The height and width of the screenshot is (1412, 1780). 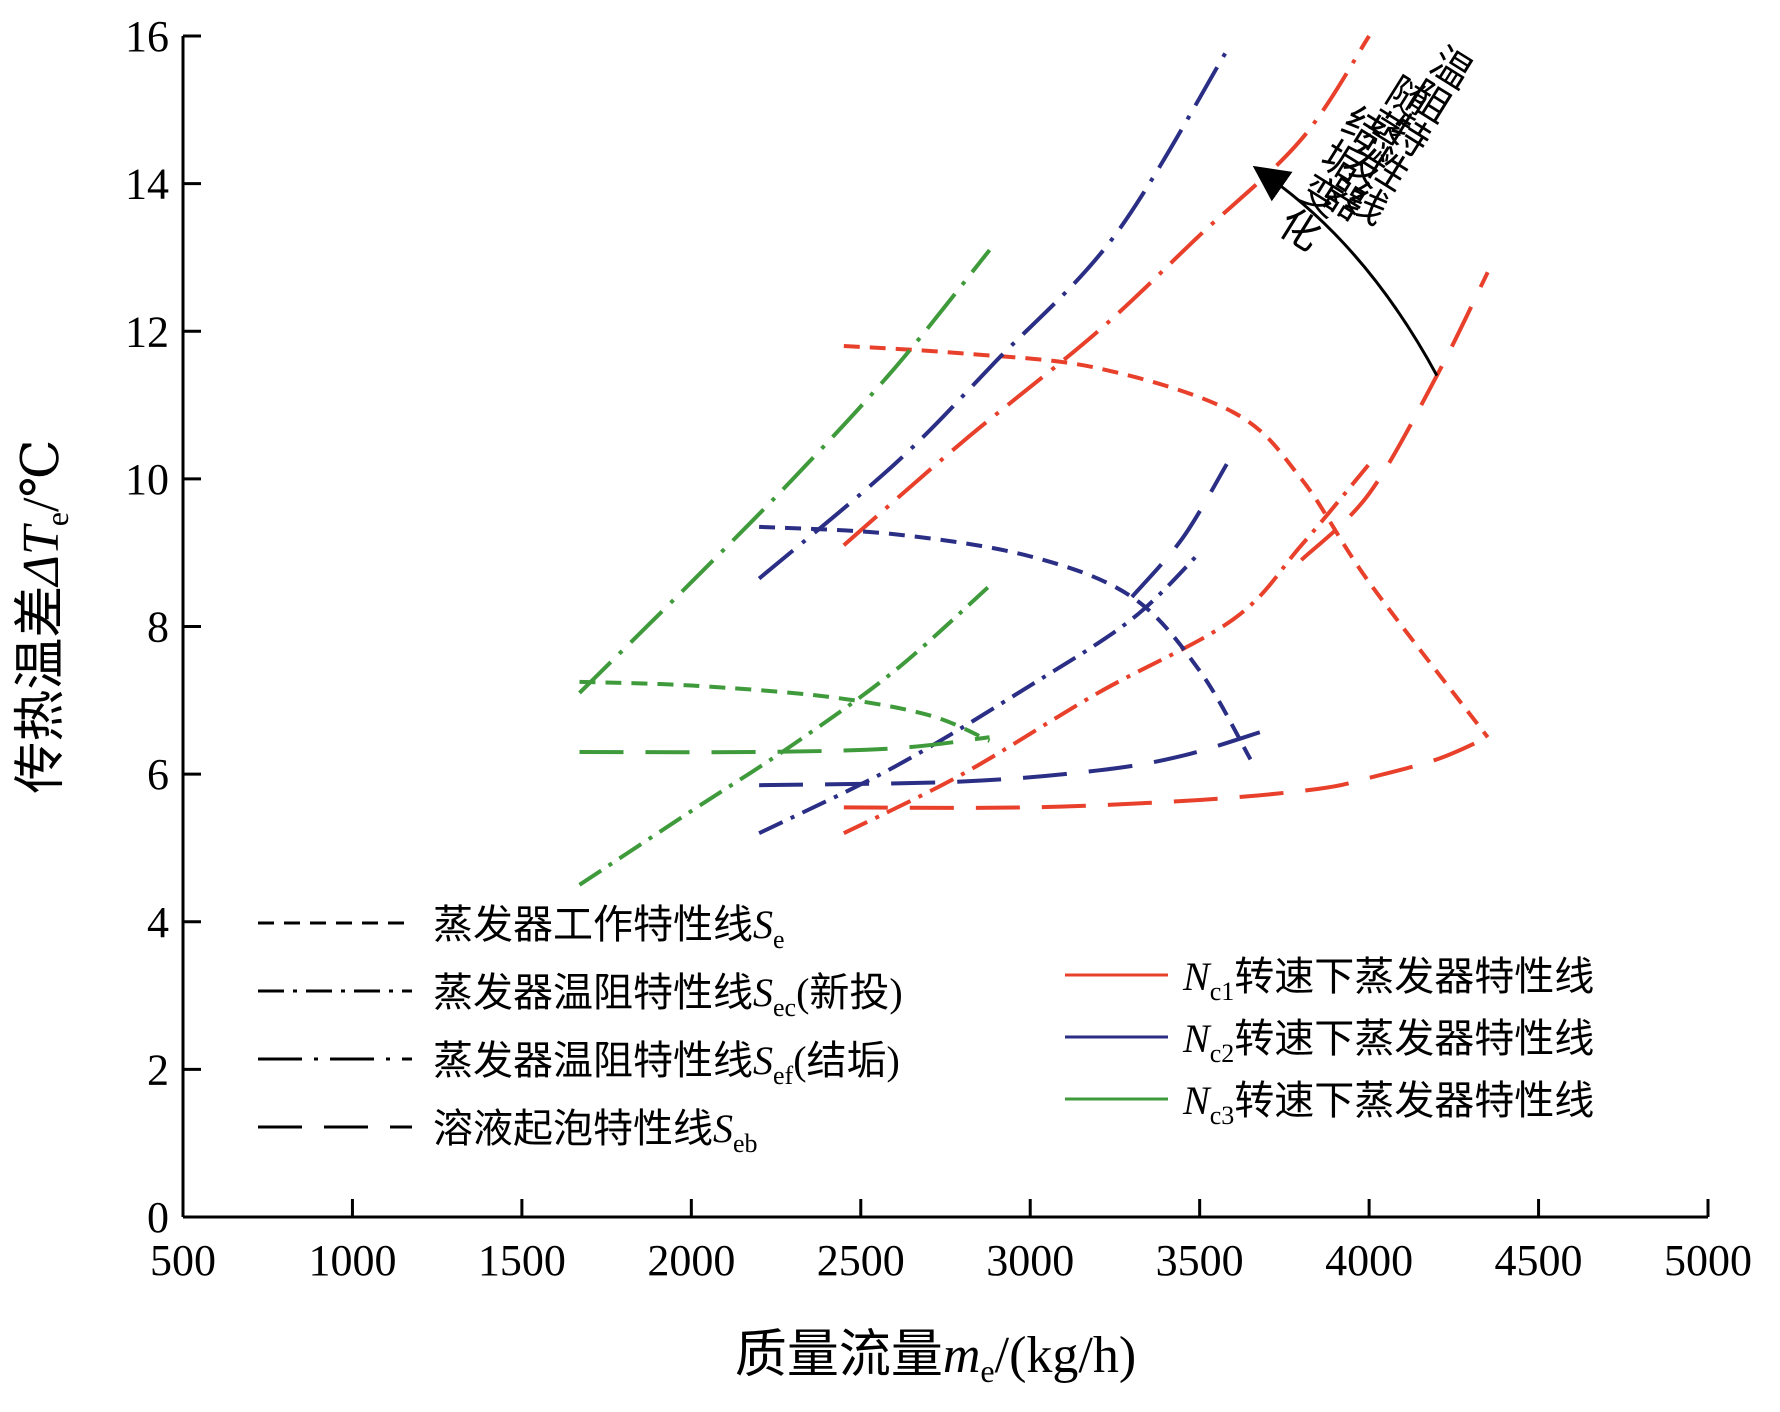 What do you see at coordinates (861, 1260) in the screenshot?
I see `x-tick-label: 2500` at bounding box center [861, 1260].